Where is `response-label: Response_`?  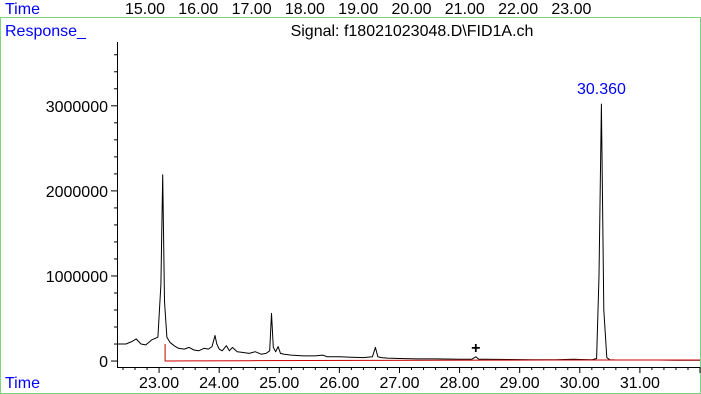 response-label: Response_ is located at coordinates (46, 31).